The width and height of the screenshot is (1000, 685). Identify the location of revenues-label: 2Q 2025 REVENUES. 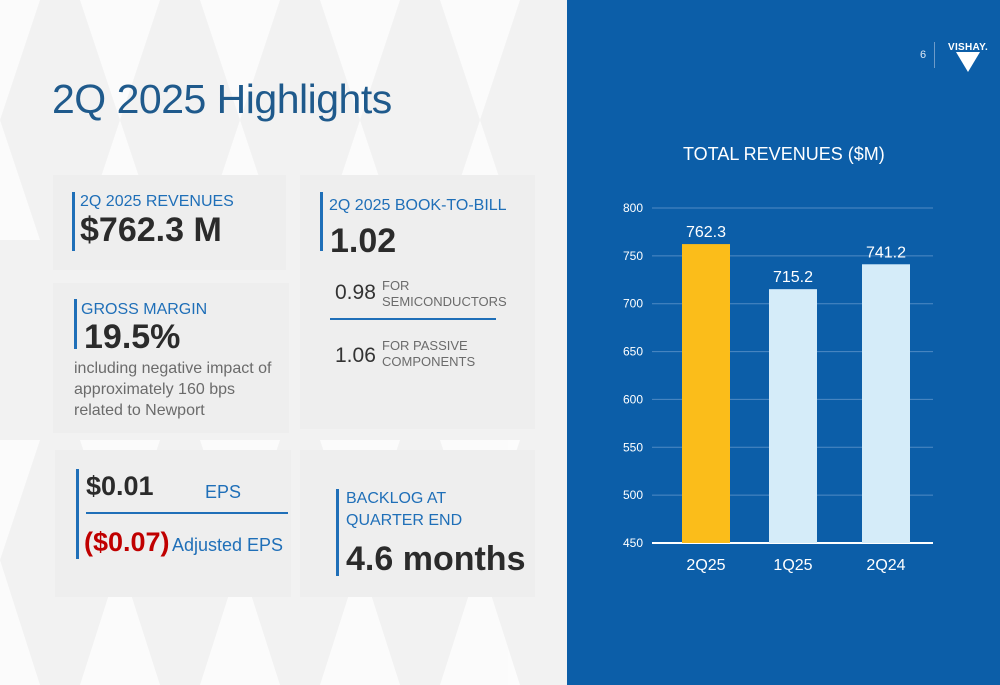
(157, 201).